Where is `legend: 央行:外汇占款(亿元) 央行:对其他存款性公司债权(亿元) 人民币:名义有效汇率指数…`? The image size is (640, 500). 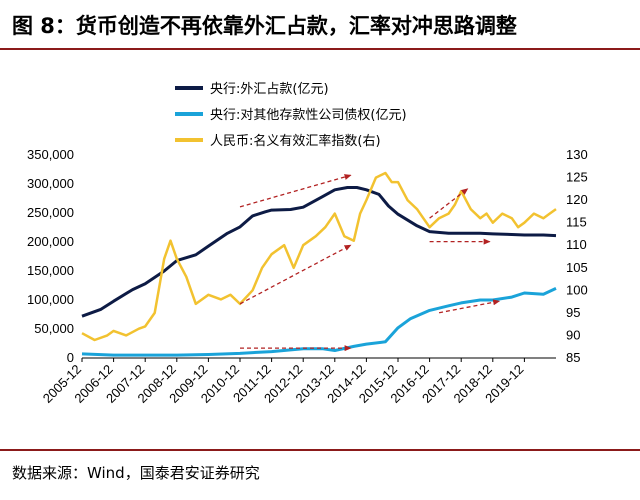 legend: 央行:外汇占款(亿元) 央行:对其他存款性公司债权(亿元) 人民币:名义有效汇率指数… is located at coordinates (291, 115).